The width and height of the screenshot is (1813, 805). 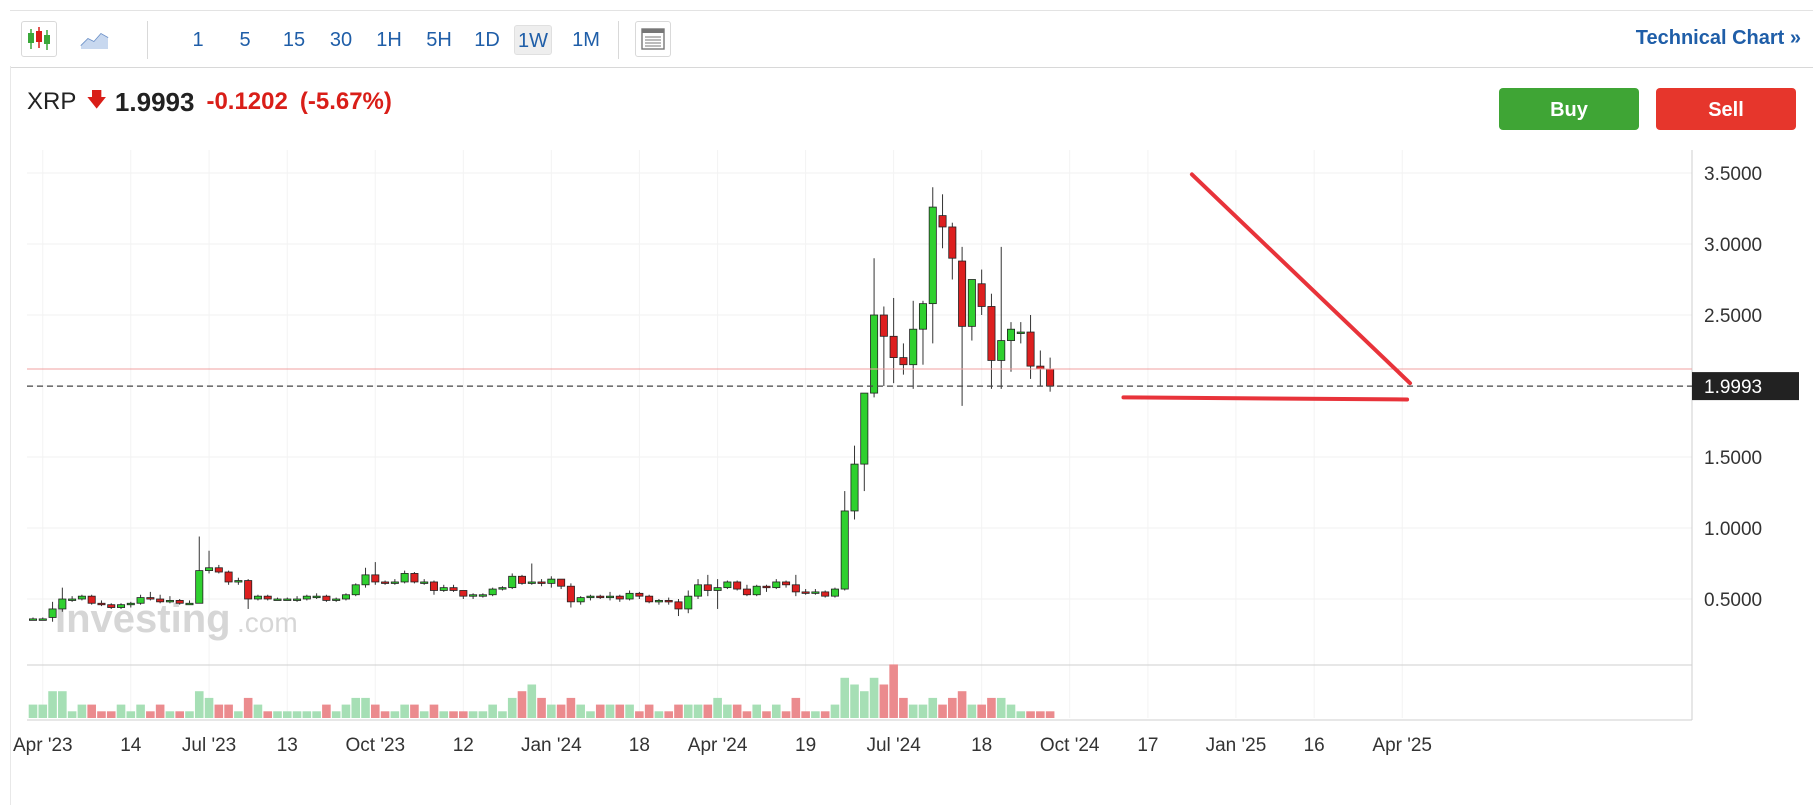 I want to click on candlestick-type-button, so click(x=39, y=39).